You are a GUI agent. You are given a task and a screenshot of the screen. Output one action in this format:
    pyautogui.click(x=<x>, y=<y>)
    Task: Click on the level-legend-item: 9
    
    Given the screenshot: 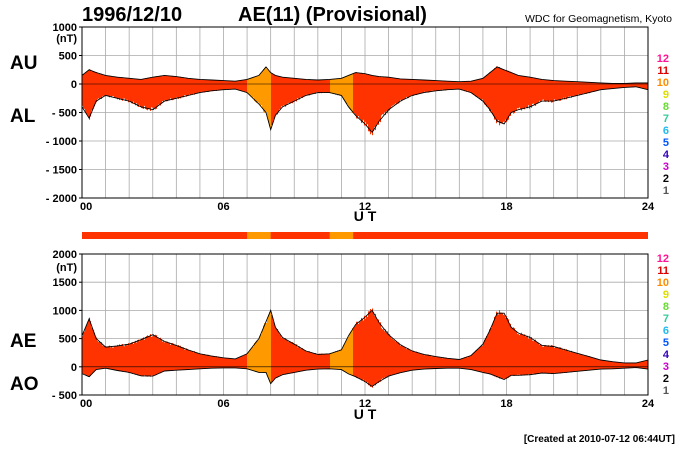 What is the action you would take?
    pyautogui.click(x=666, y=95)
    